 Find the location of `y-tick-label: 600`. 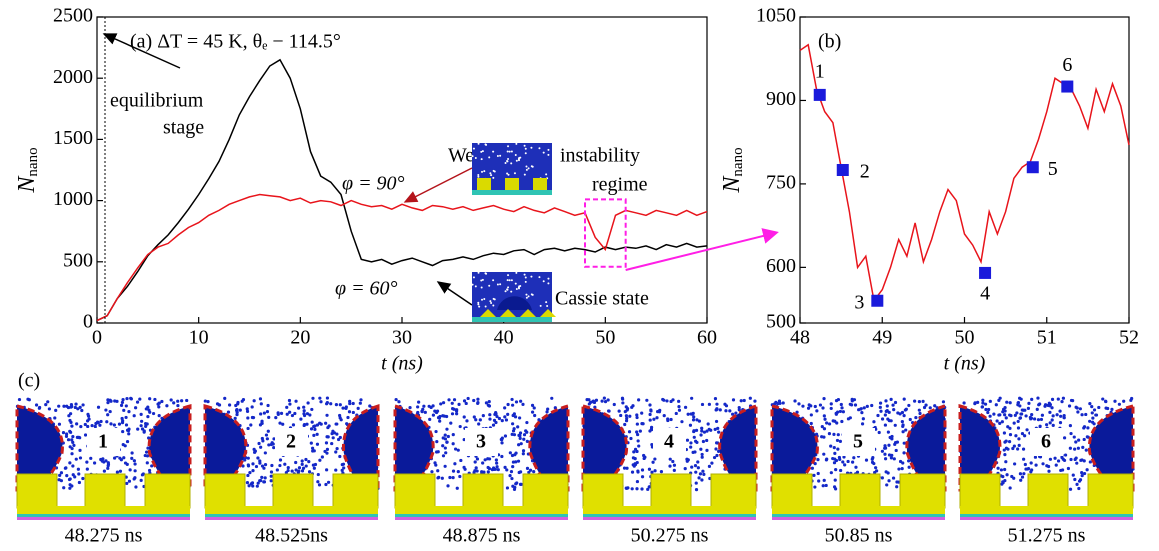

y-tick-label: 600 is located at coordinates (781, 266).